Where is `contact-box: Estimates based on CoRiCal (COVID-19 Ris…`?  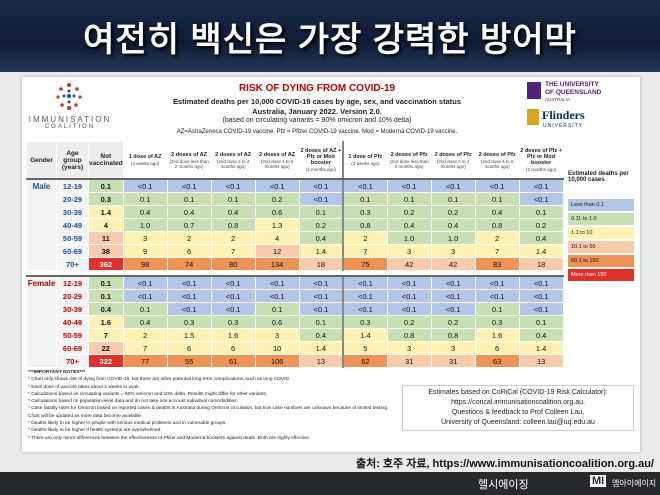 contact-box: Estimates based on CoRiCal (COVID-19 Ris… is located at coordinates (518, 408).